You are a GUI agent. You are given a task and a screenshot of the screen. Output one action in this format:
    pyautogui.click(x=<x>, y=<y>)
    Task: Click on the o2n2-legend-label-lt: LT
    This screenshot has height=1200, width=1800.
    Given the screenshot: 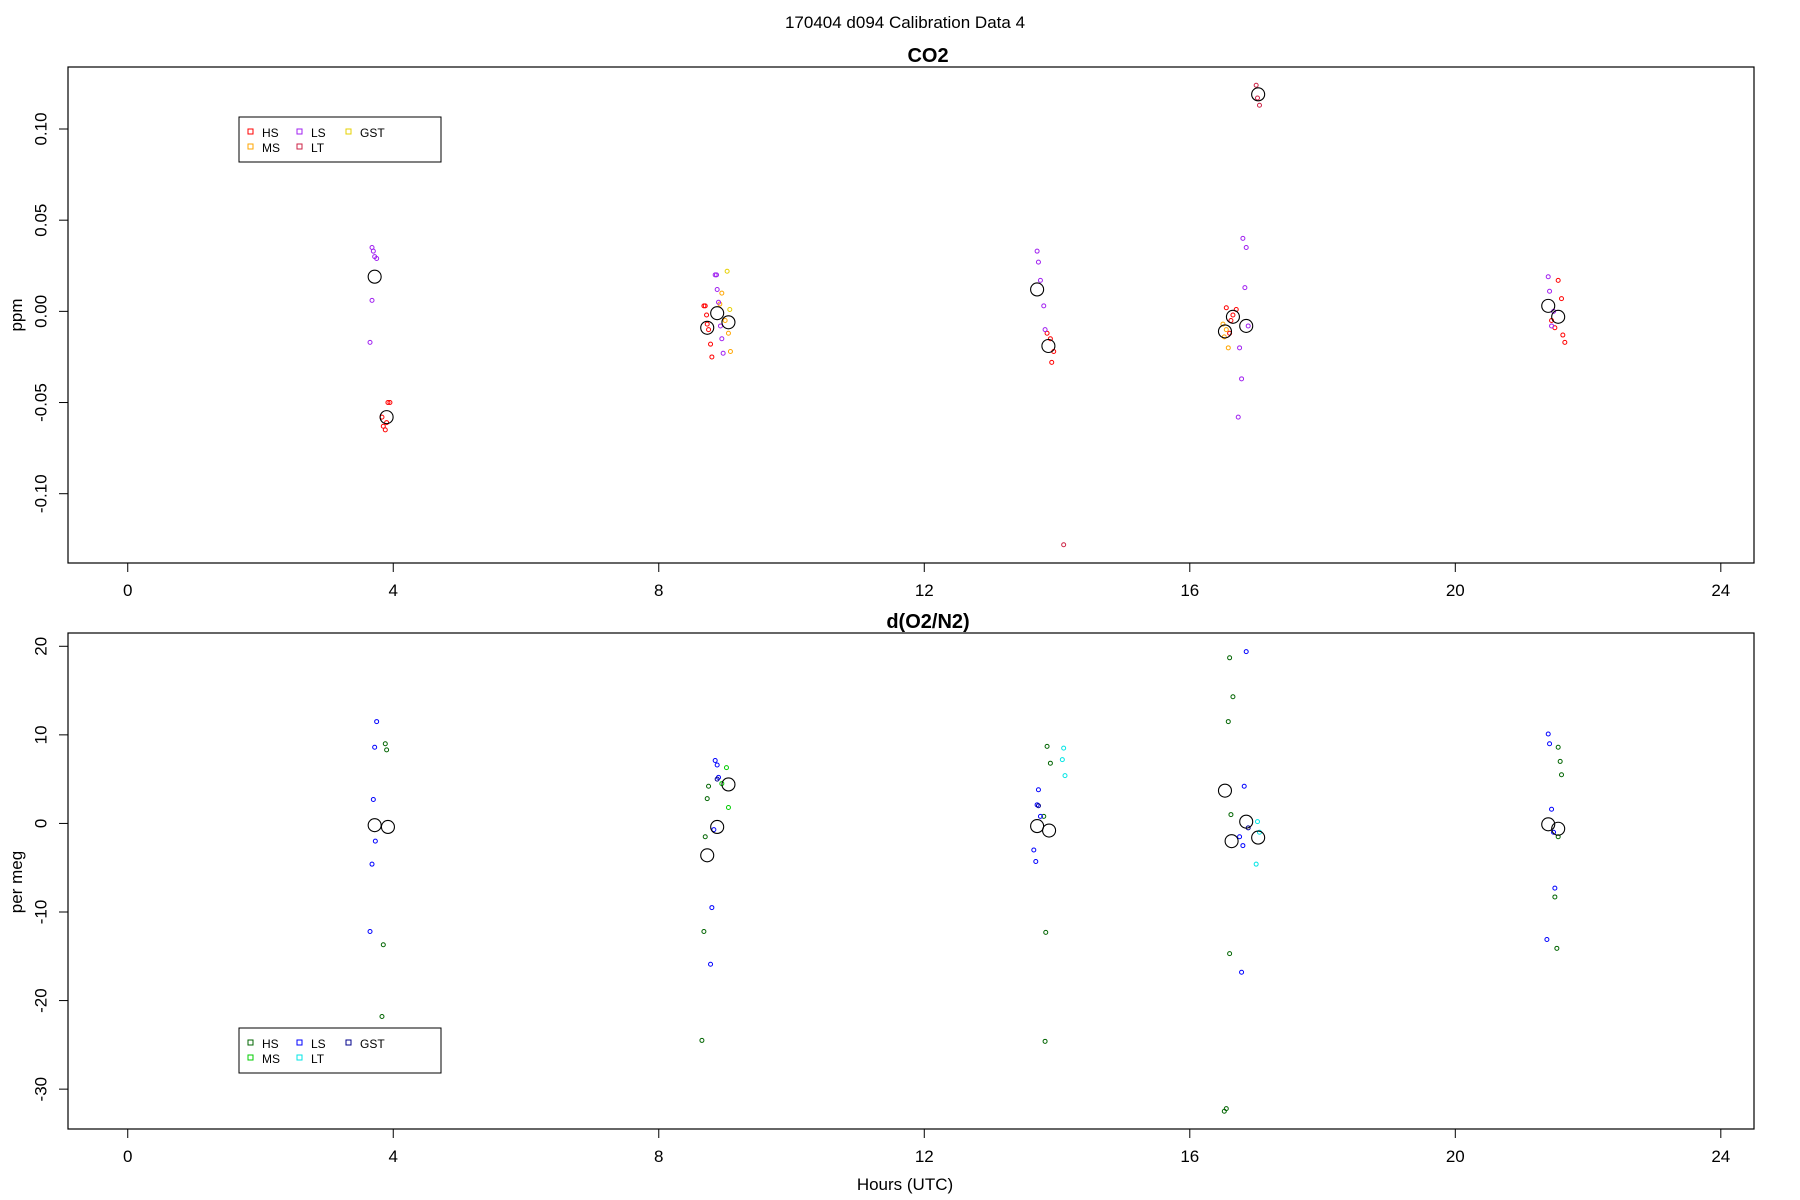 What is the action you would take?
    pyautogui.click(x=318, y=1059)
    